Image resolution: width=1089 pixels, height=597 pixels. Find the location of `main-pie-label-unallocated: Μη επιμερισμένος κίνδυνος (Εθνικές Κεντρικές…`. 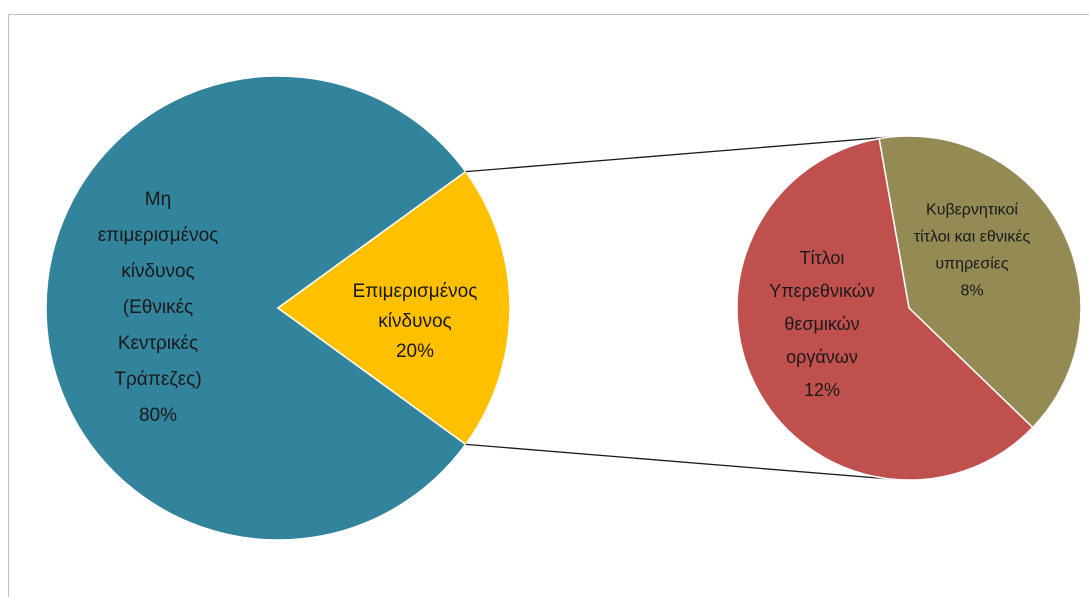

main-pie-label-unallocated: Μη επιμερισμένος κίνδυνος (Εθνικές Κεντρικές… is located at coordinates (158, 307).